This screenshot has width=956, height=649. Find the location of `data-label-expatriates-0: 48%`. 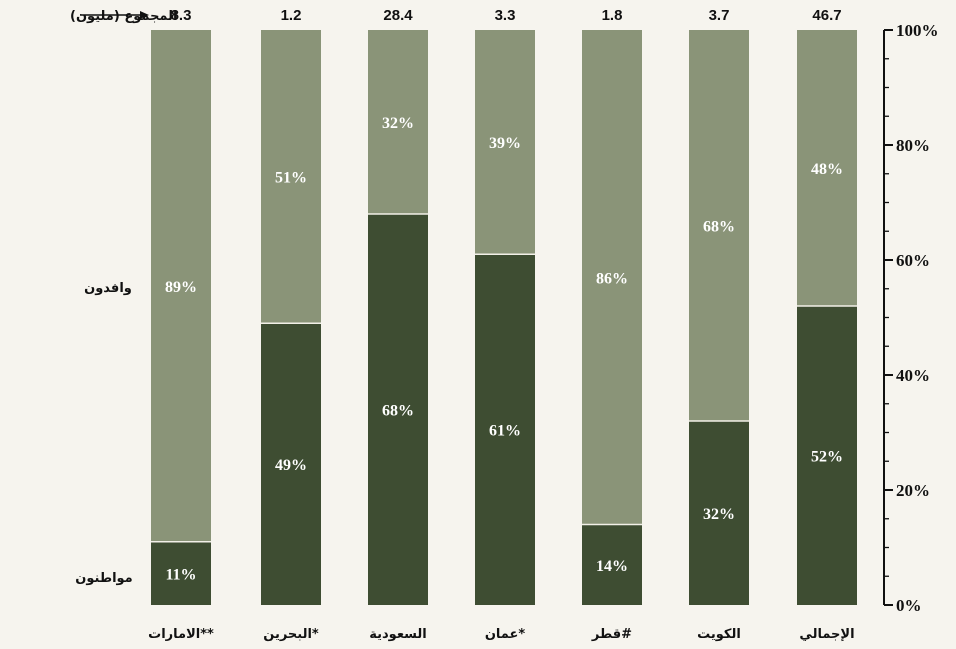

data-label-expatriates-0: 48% is located at coordinates (827, 169).